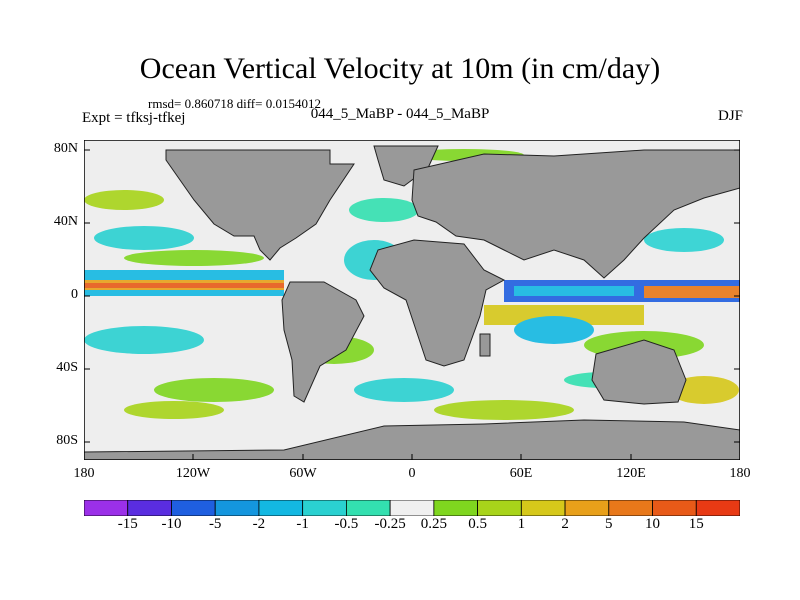 This screenshot has width=800, height=600. Describe the element at coordinates (234, 103) in the screenshot. I see `stats-line: rmsd= 0.860718 diff= 0.0154012` at that location.